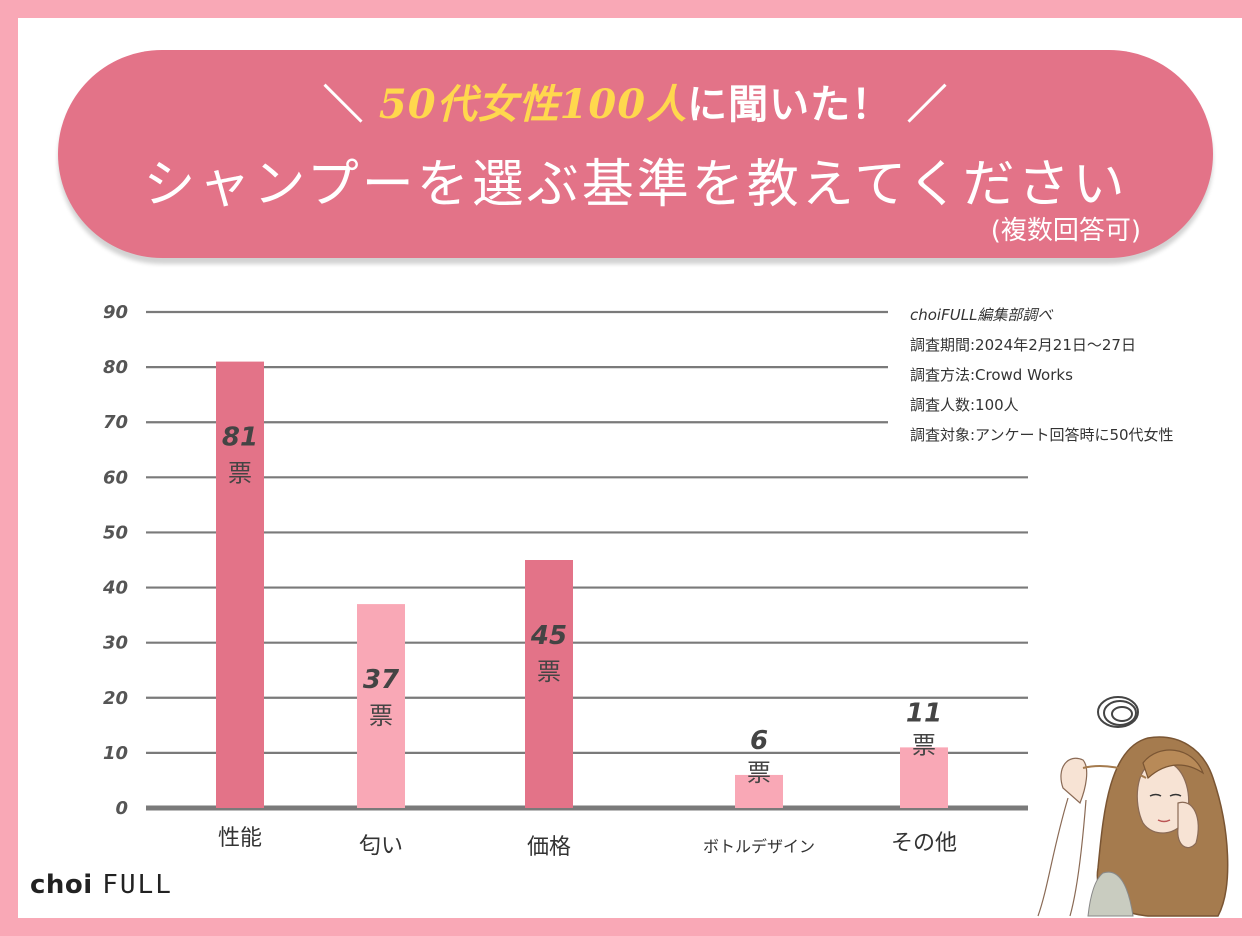 This screenshot has height=936, width=1260. What do you see at coordinates (115, 312) in the screenshot?
I see `y-tick-label: 90` at bounding box center [115, 312].